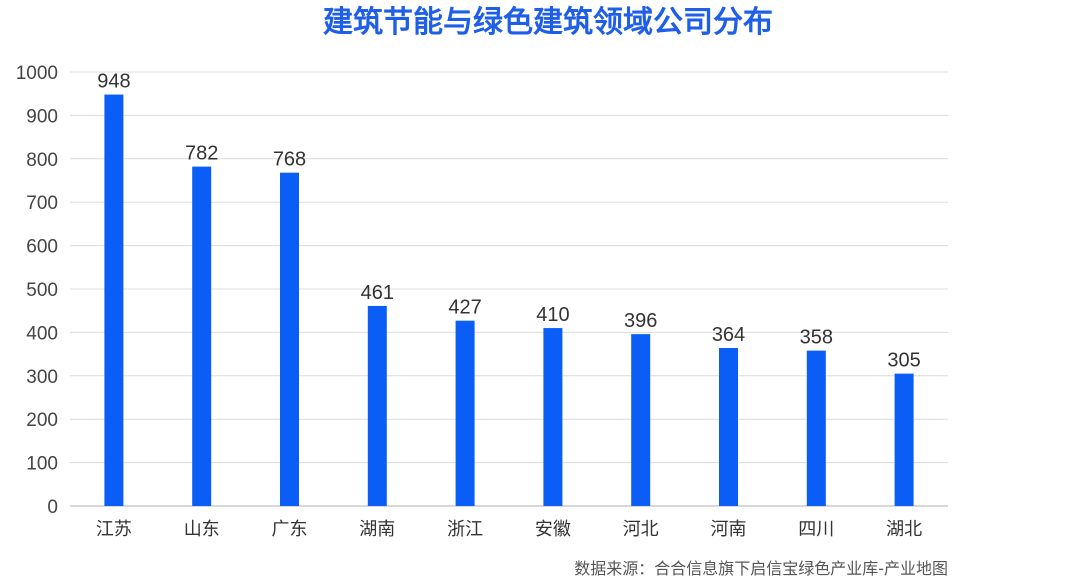 Image resolution: width=1080 pixels, height=586 pixels. What do you see at coordinates (114, 529) in the screenshot?
I see `x-tick-label: 江苏` at bounding box center [114, 529].